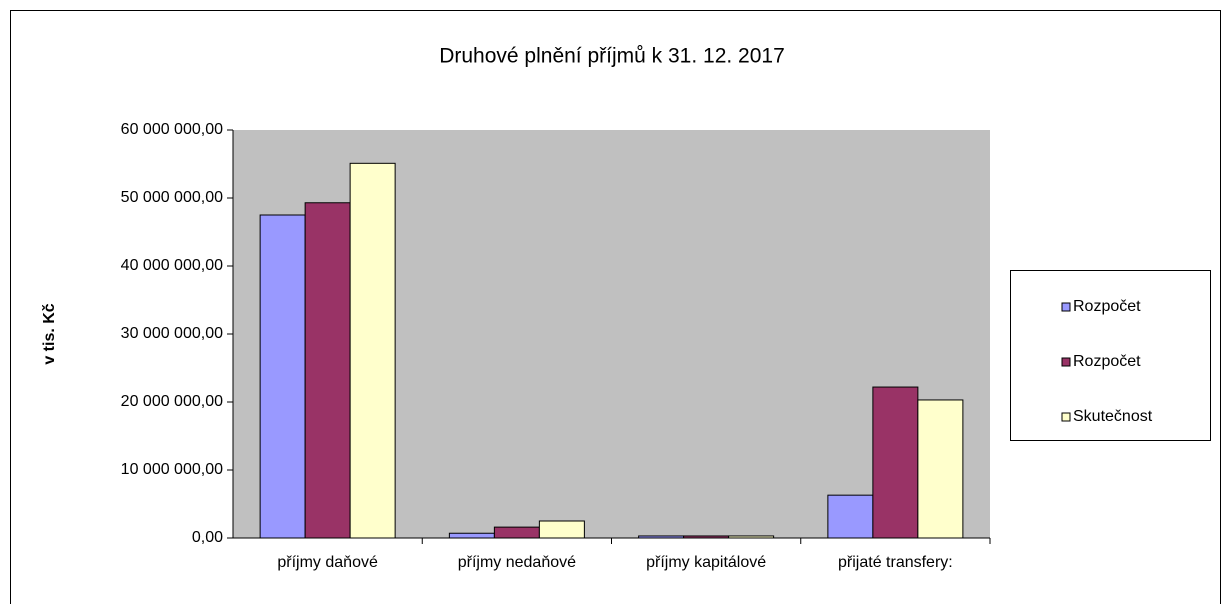 The image size is (1223, 604). Describe the element at coordinates (706, 562) in the screenshot. I see `x-tick-label: příjmy kapitálové` at that location.